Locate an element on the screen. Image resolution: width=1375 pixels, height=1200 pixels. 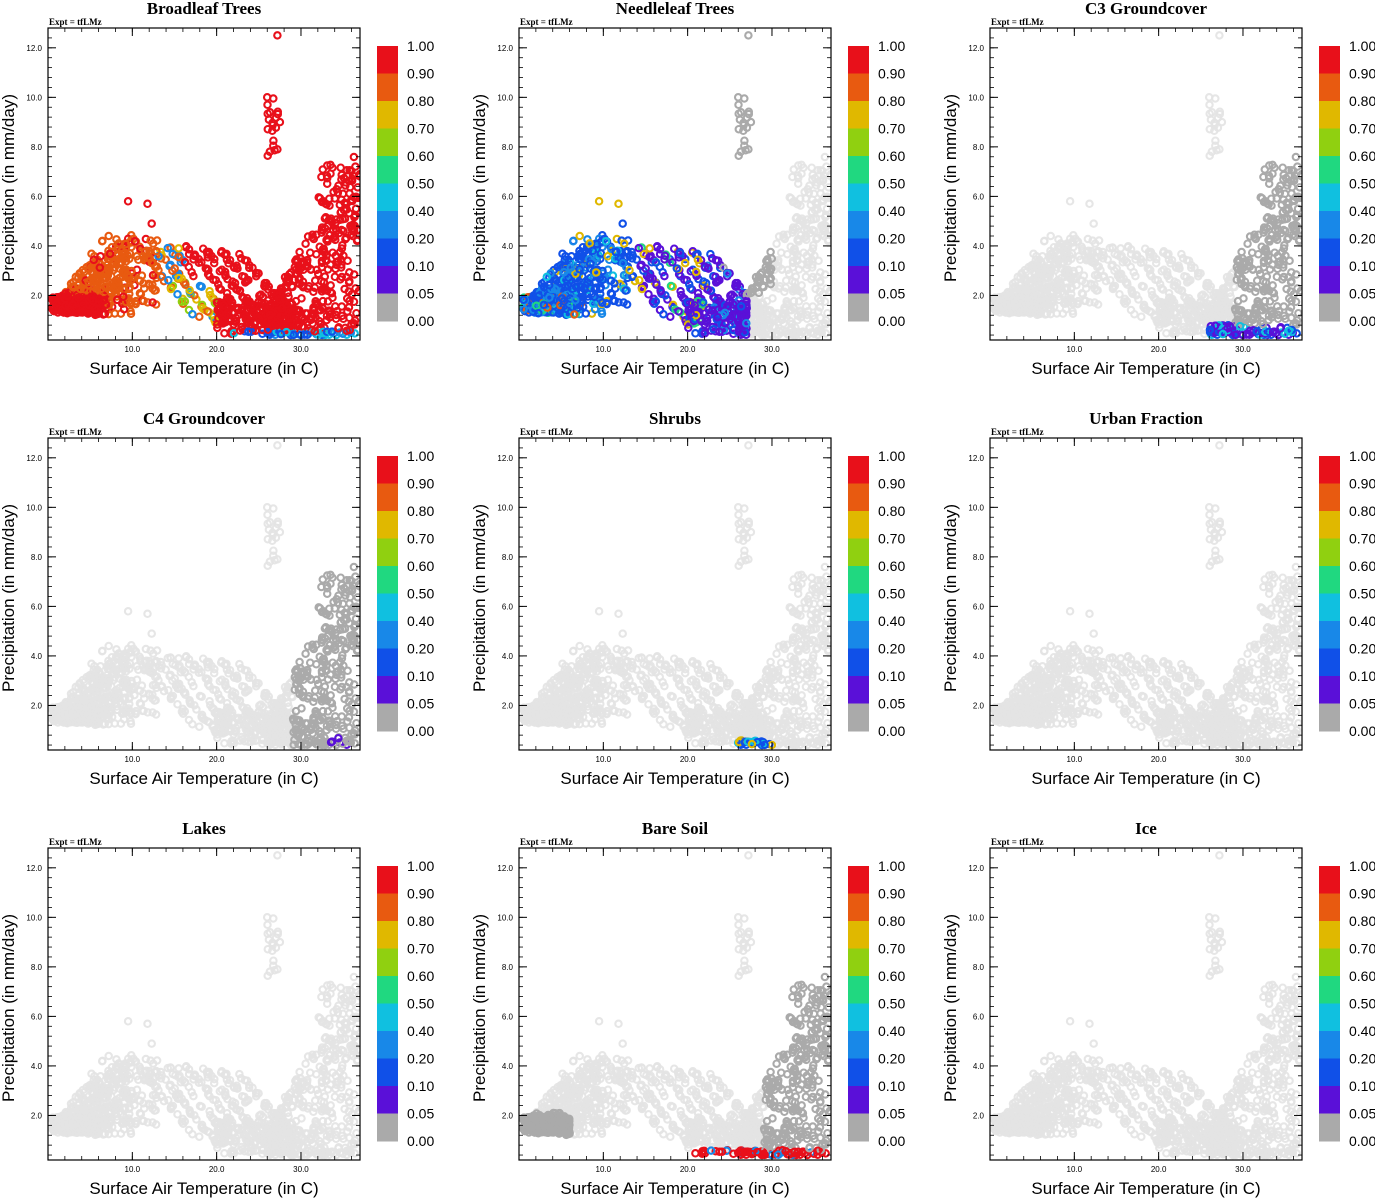
y-axis-label: Precipitation (in mm/day) is located at coordinates (479, 188).